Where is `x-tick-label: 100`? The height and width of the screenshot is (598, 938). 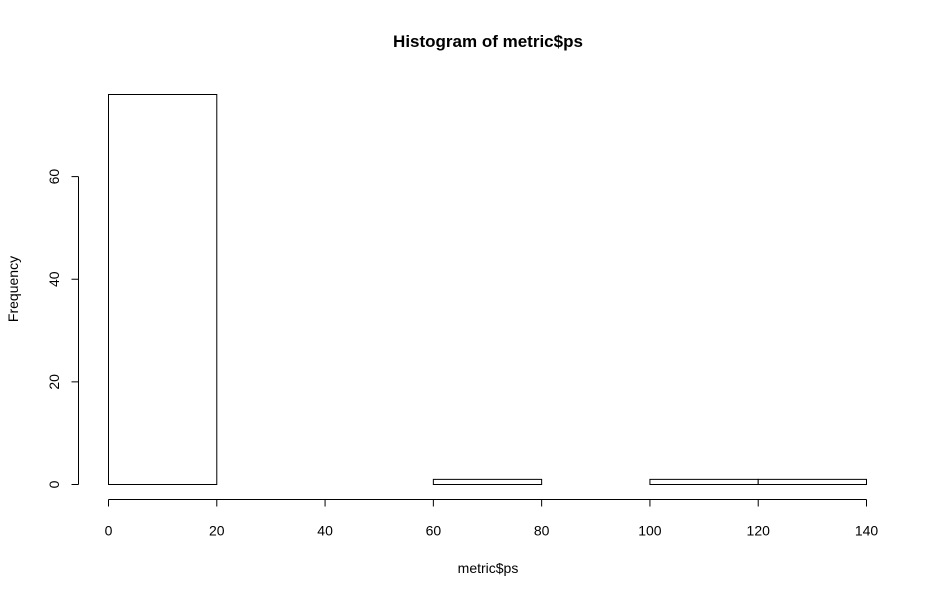
x-tick-label: 100 is located at coordinates (650, 531).